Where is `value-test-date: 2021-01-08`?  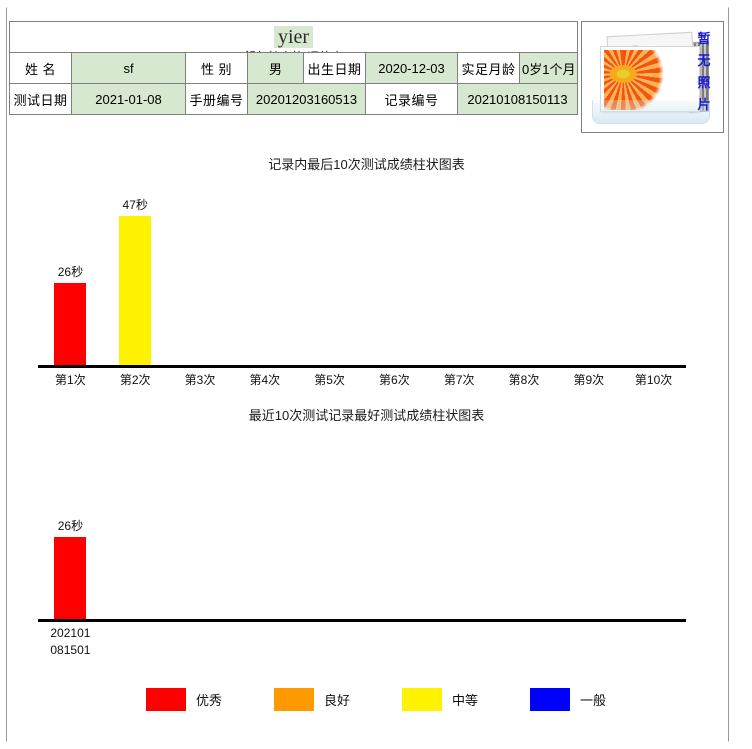 value-test-date: 2021-01-08 is located at coordinates (128, 99).